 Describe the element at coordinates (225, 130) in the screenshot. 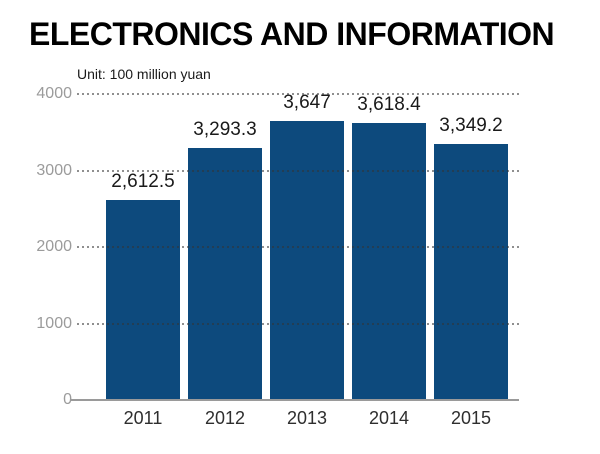

I see `value-label-2012: 3,293.3` at that location.